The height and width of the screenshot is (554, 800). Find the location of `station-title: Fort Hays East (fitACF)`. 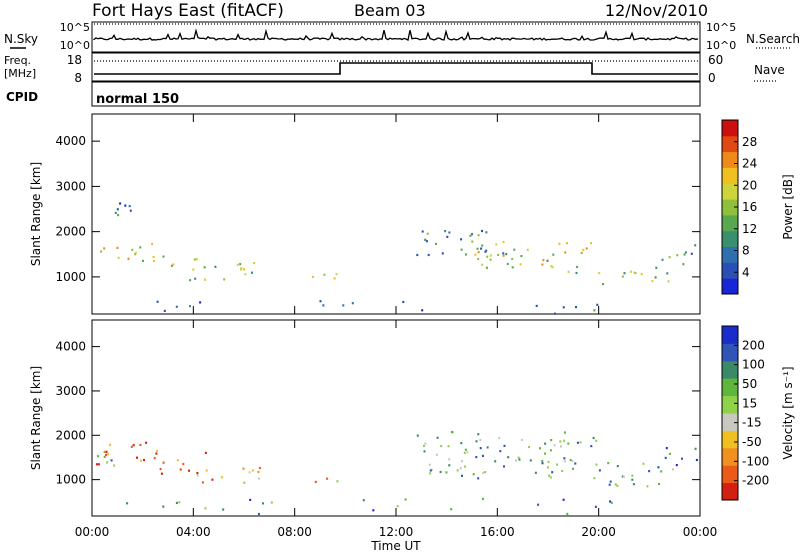

station-title: Fort Hays East (fitACF) is located at coordinates (188, 11).